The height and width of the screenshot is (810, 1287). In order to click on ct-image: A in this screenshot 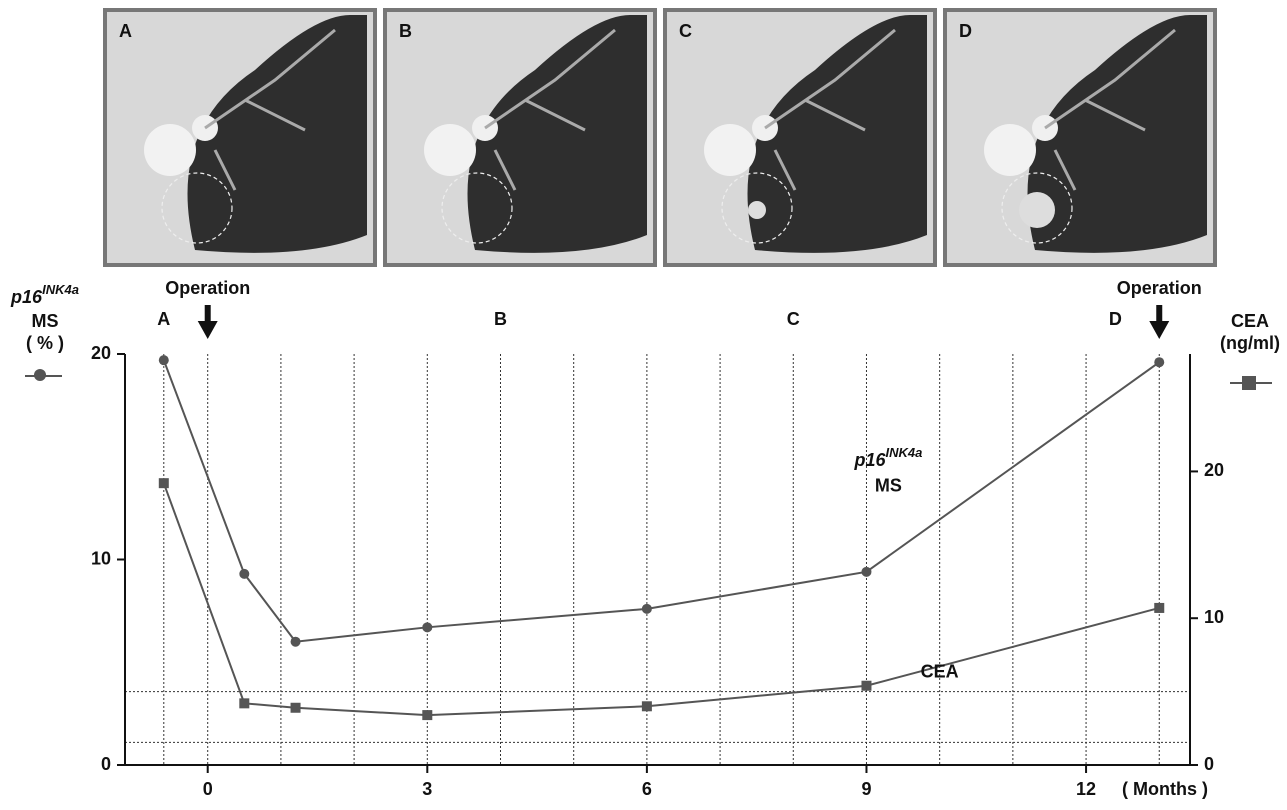, I will do `click(240, 137)`.